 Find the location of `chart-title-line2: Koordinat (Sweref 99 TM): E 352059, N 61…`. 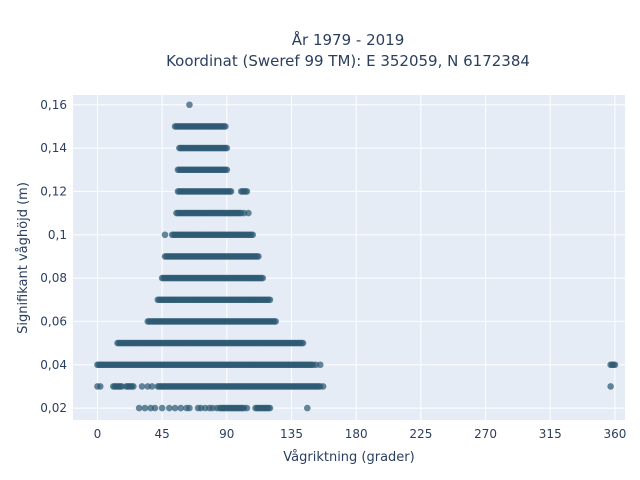

chart-title-line2: Koordinat (Sweref 99 TM): E 352059, N 61… is located at coordinates (348, 61).